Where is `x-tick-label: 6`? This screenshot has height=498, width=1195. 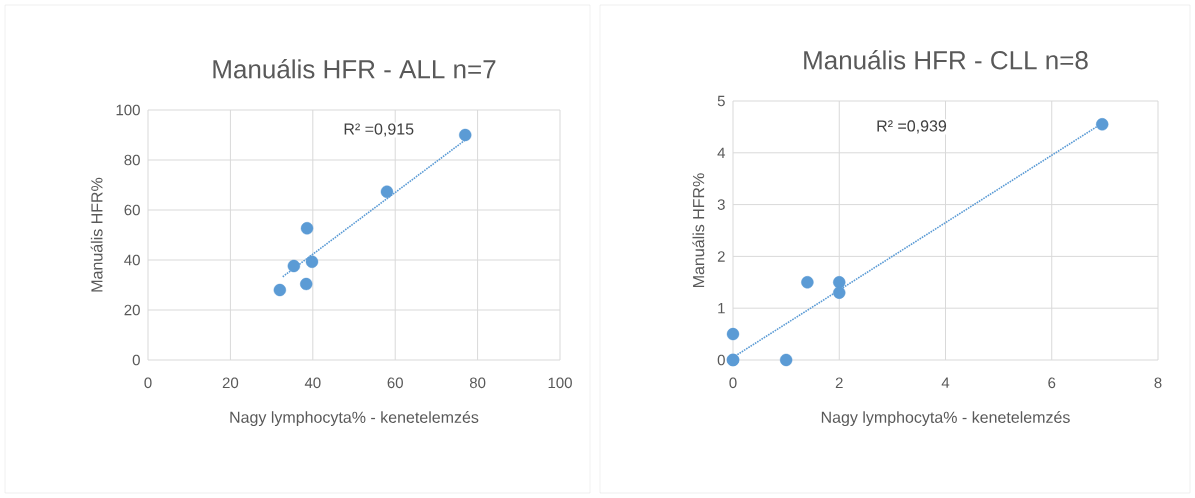 x-tick-label: 6 is located at coordinates (1052, 383).